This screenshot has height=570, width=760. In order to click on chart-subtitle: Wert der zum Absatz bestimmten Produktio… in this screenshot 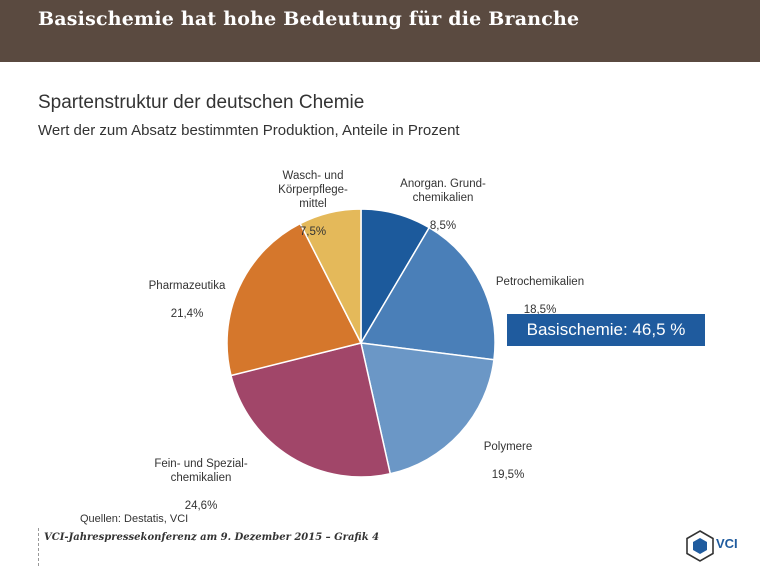, I will do `click(249, 130)`.